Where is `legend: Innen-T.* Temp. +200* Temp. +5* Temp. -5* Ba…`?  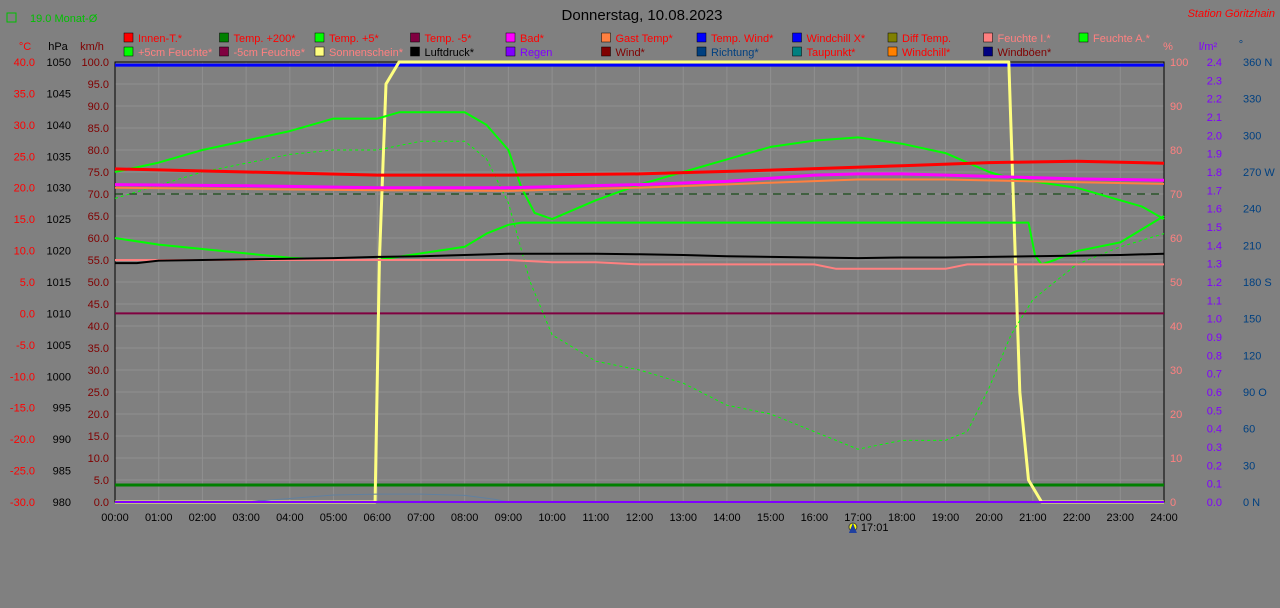
legend: Innen-T.* Temp. +200* Temp. +5* Temp. -5* Ba… is located at coordinates (637, 45).